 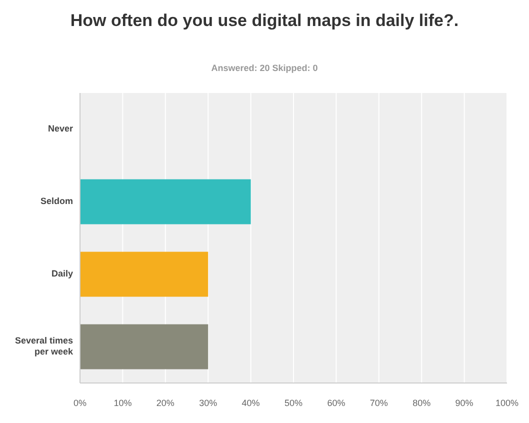 I want to click on x-tick-label: 70%, so click(x=379, y=403).